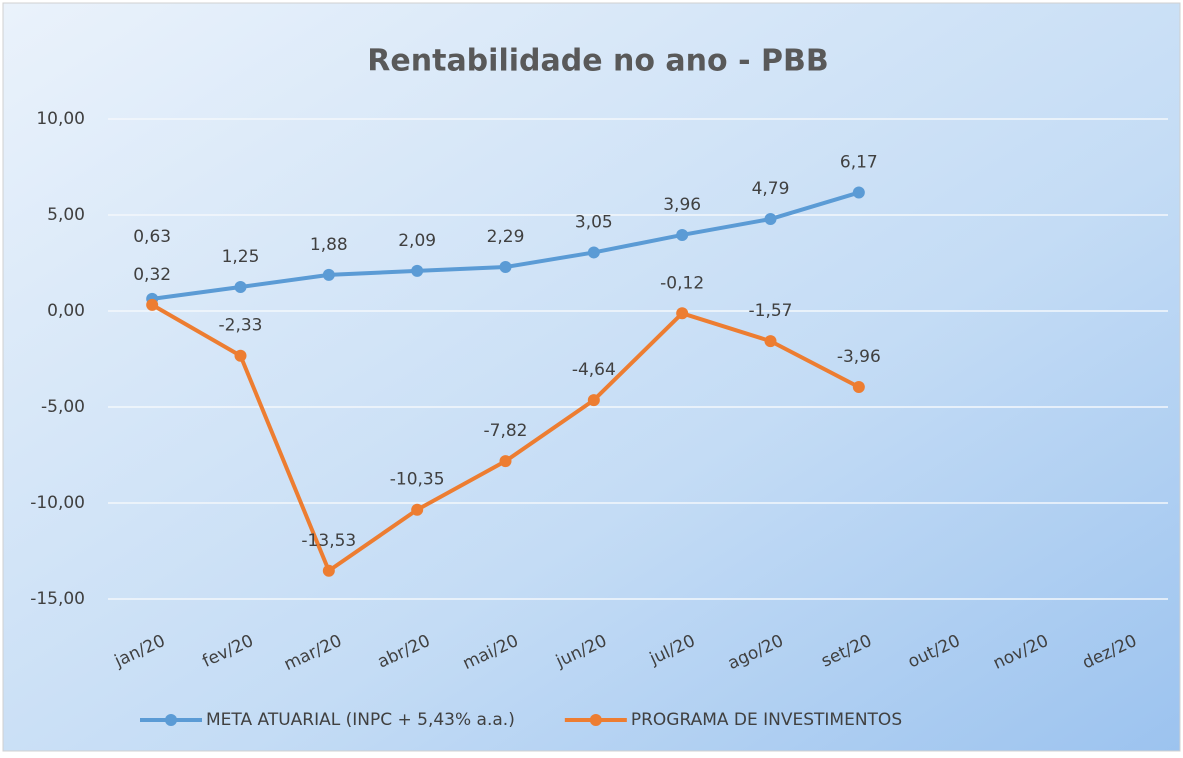 The height and width of the screenshot is (758, 1183). What do you see at coordinates (417, 480) in the screenshot?
I see `data-label: -10,35` at bounding box center [417, 480].